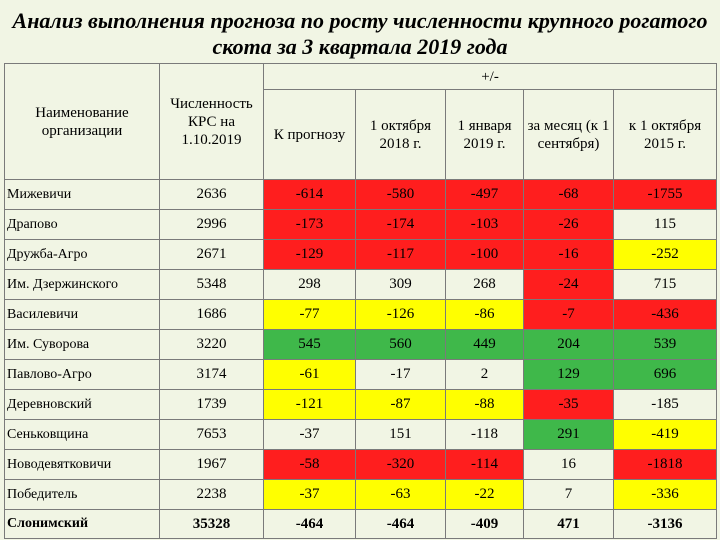 The width and height of the screenshot is (720, 540). I want to click on diff-cell: 16, so click(568, 464).